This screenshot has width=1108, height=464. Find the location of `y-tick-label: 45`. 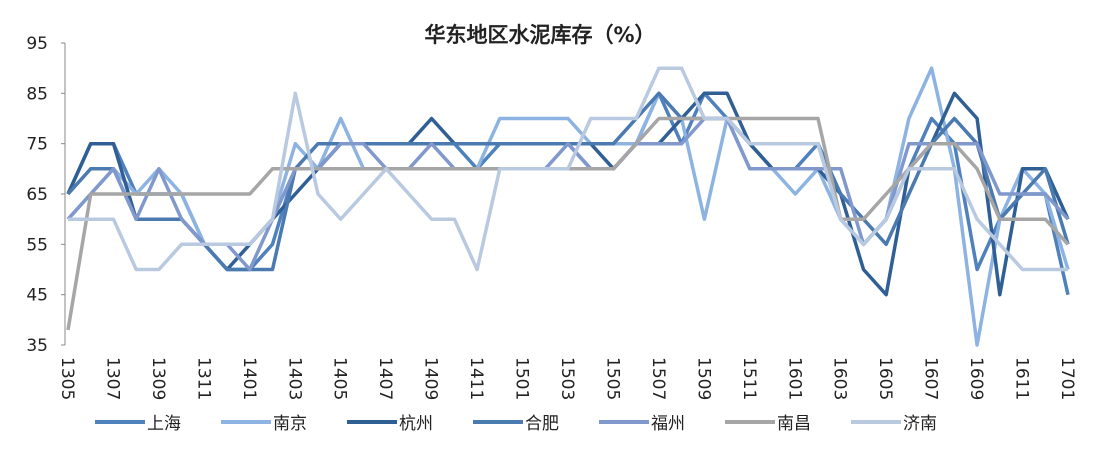

y-tick-label: 45 is located at coordinates (37, 296).